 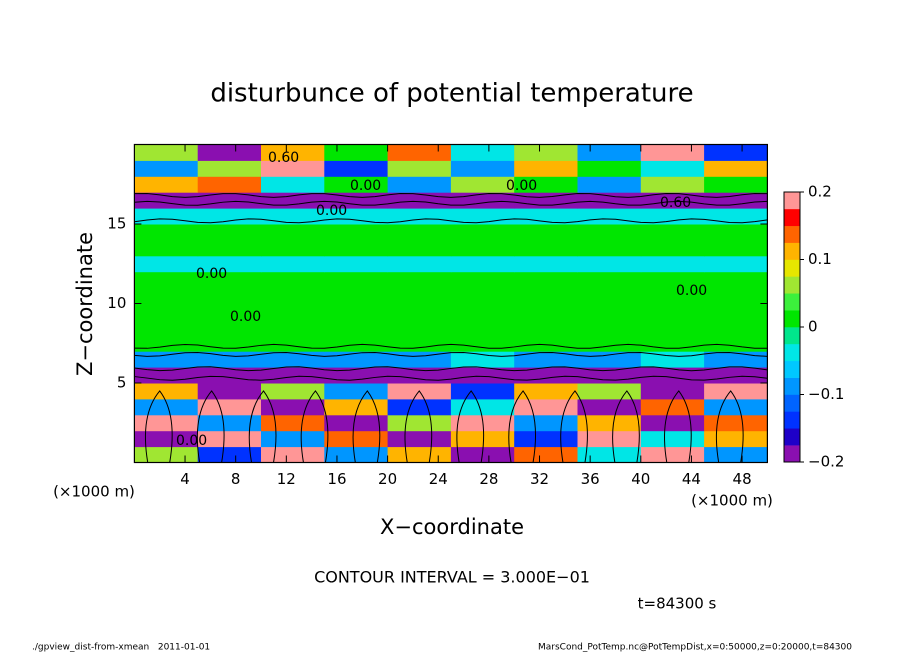 I want to click on x-axis-title: X−coordinate, so click(x=452, y=527).